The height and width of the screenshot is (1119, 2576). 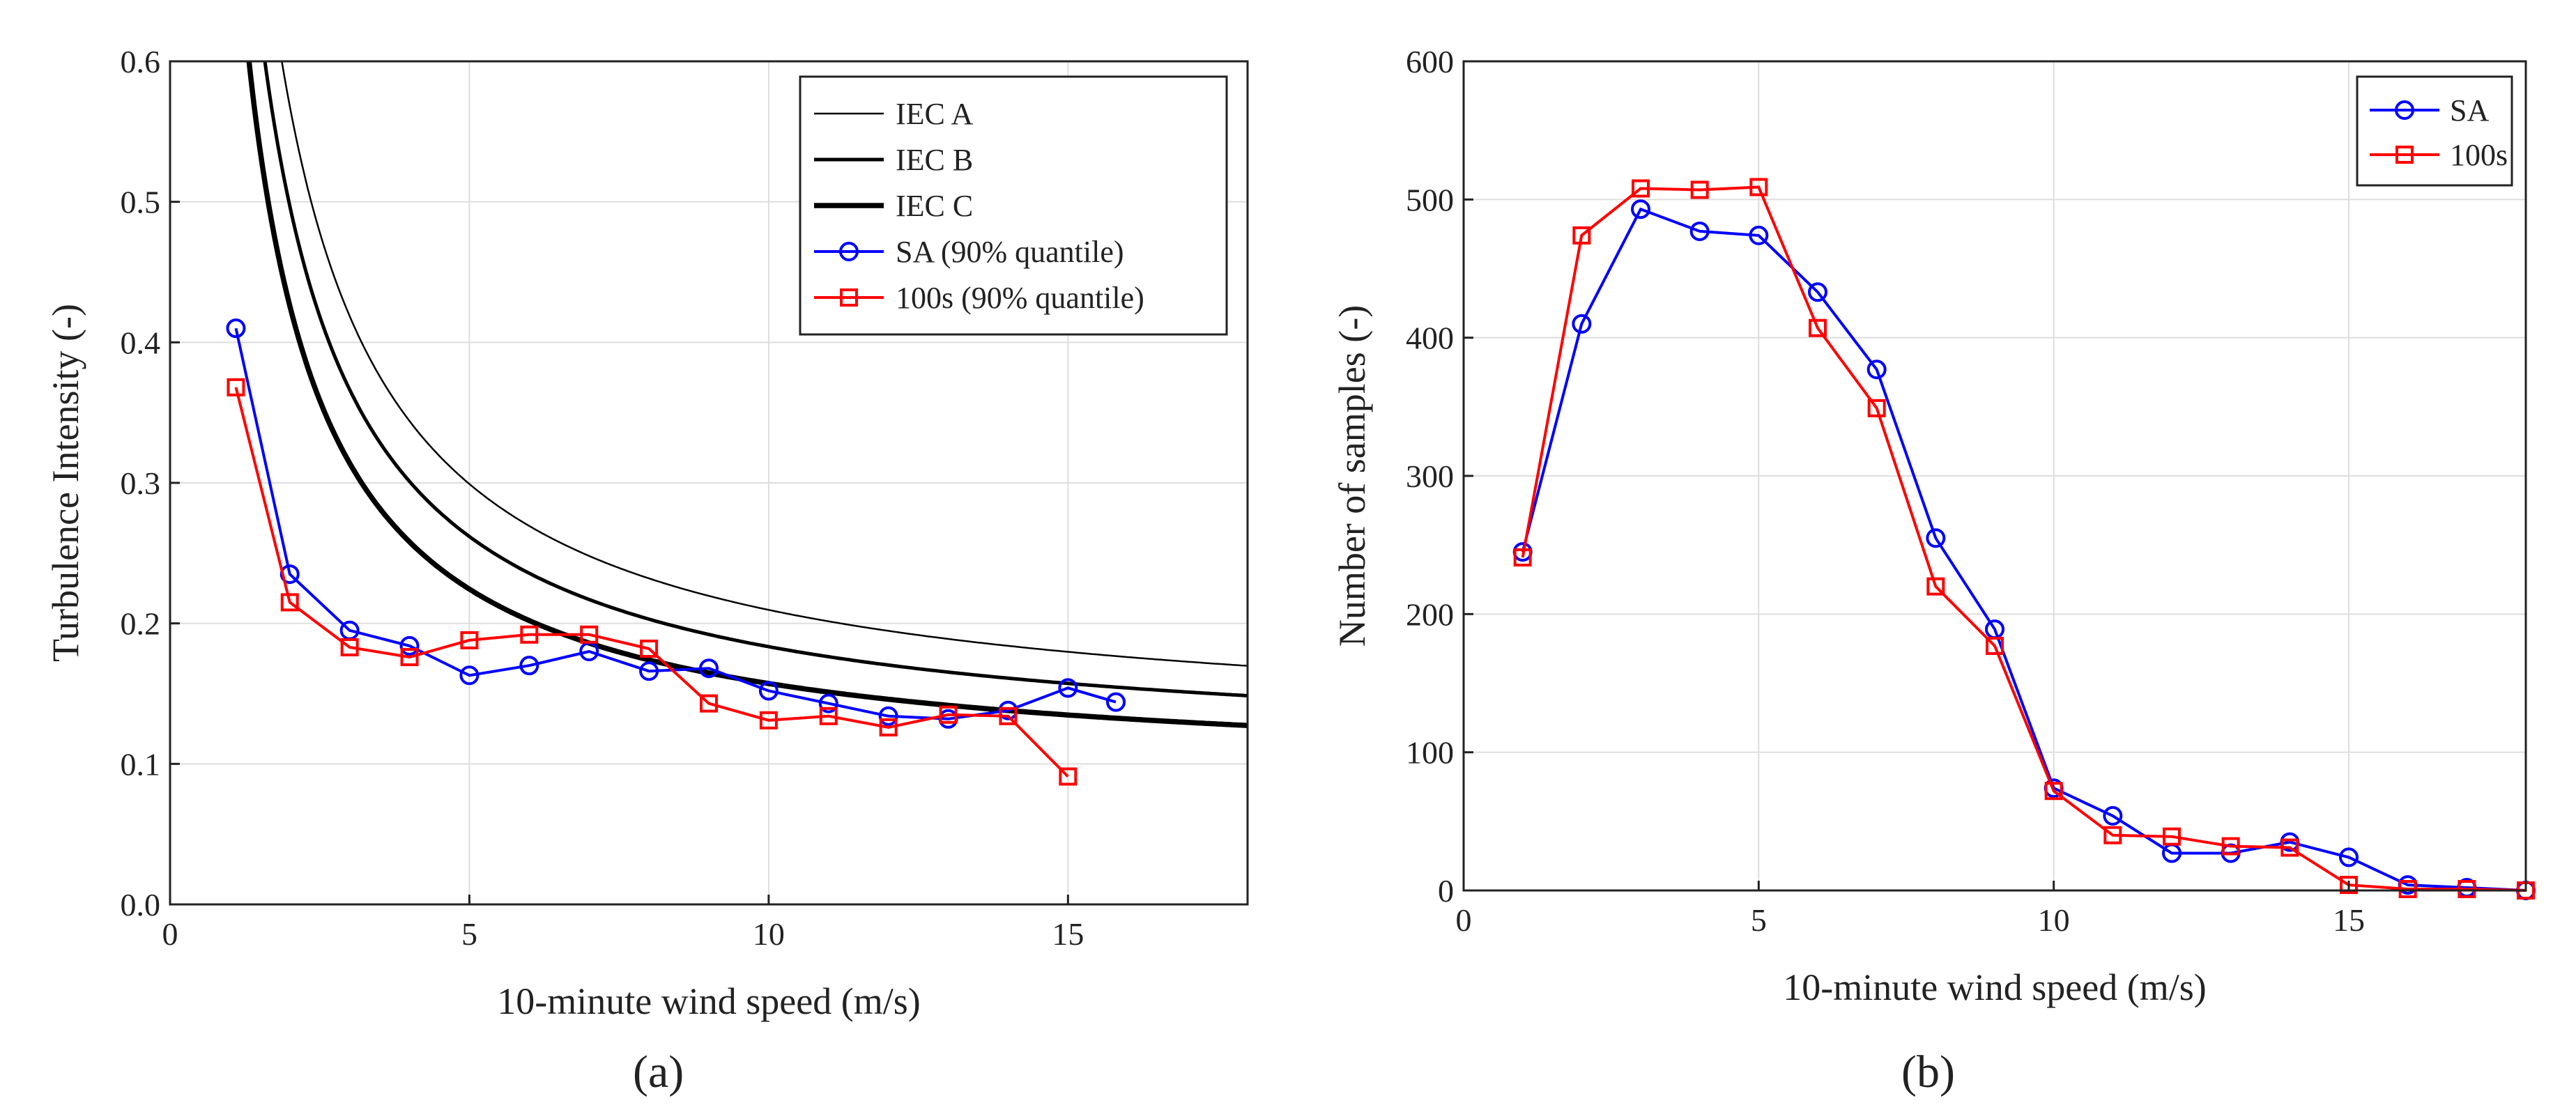 What do you see at coordinates (708, 1001) in the screenshot?
I see `chart-a-x-axis-label: 10-minute wind speed (m/s)` at bounding box center [708, 1001].